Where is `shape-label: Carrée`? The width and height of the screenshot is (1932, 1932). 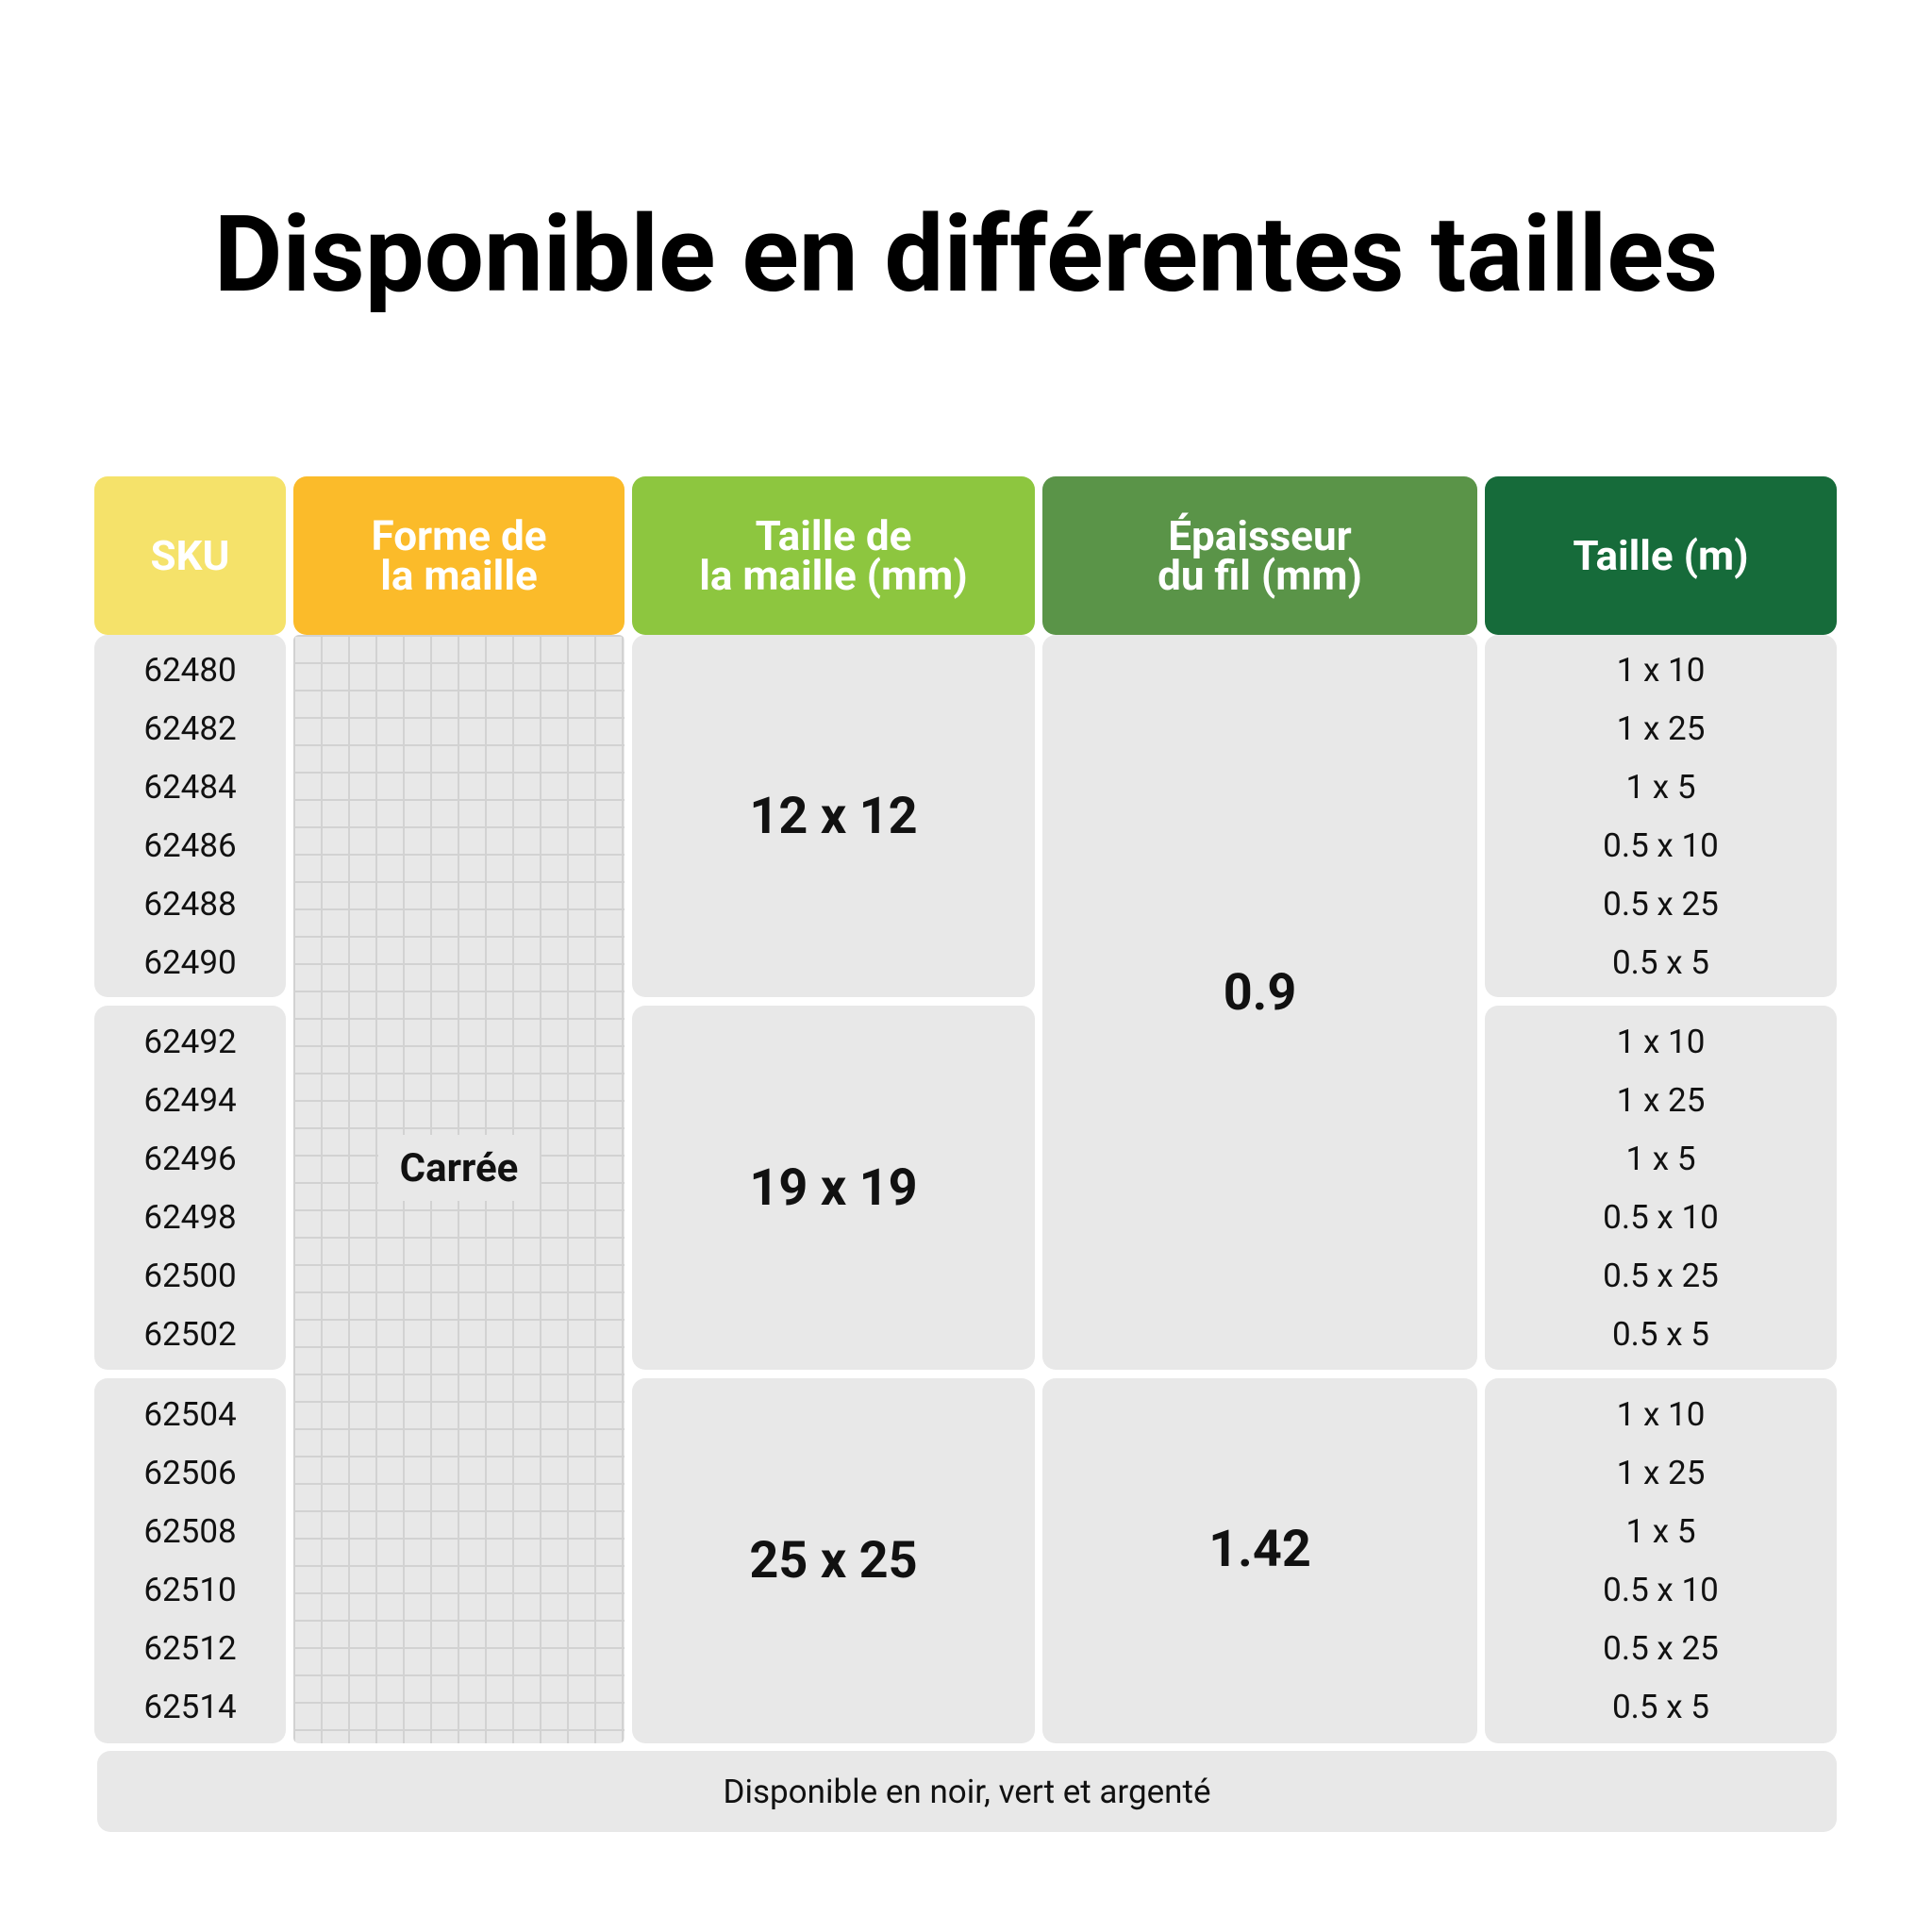 shape-label: Carrée is located at coordinates (459, 1168).